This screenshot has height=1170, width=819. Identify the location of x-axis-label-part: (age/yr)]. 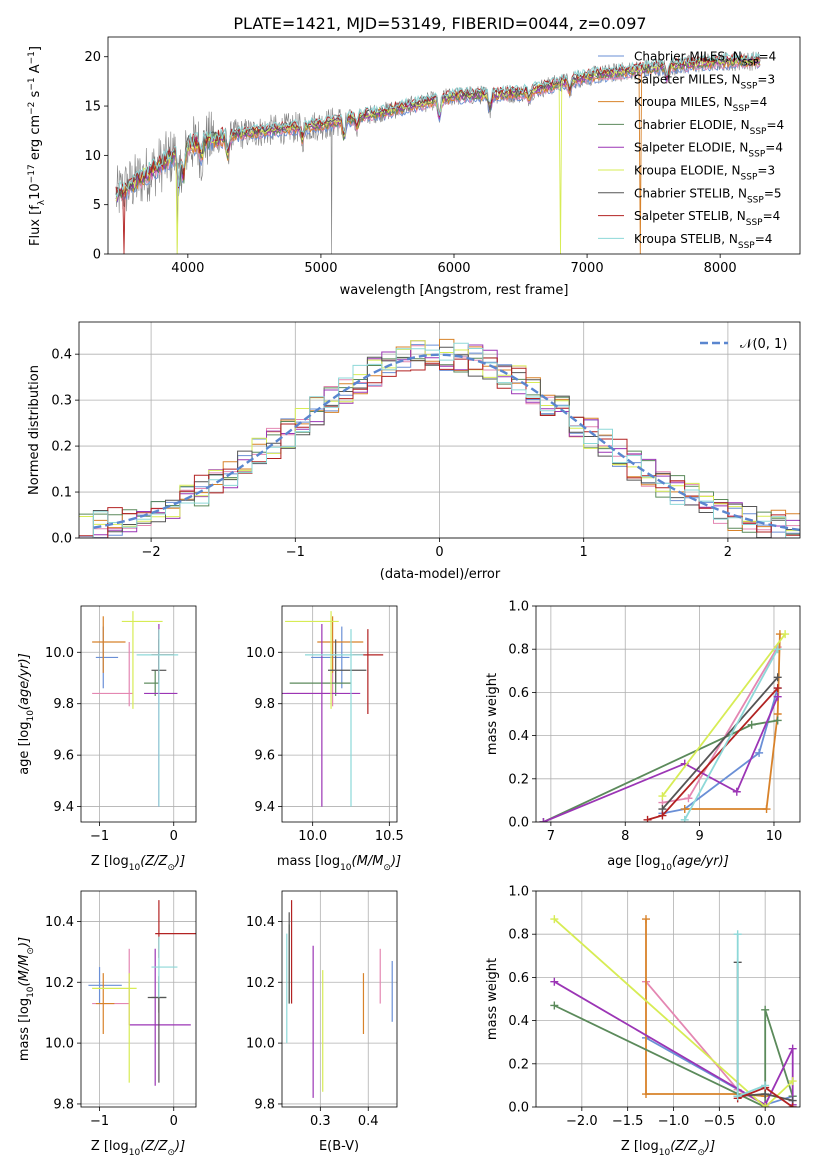
(700, 861).